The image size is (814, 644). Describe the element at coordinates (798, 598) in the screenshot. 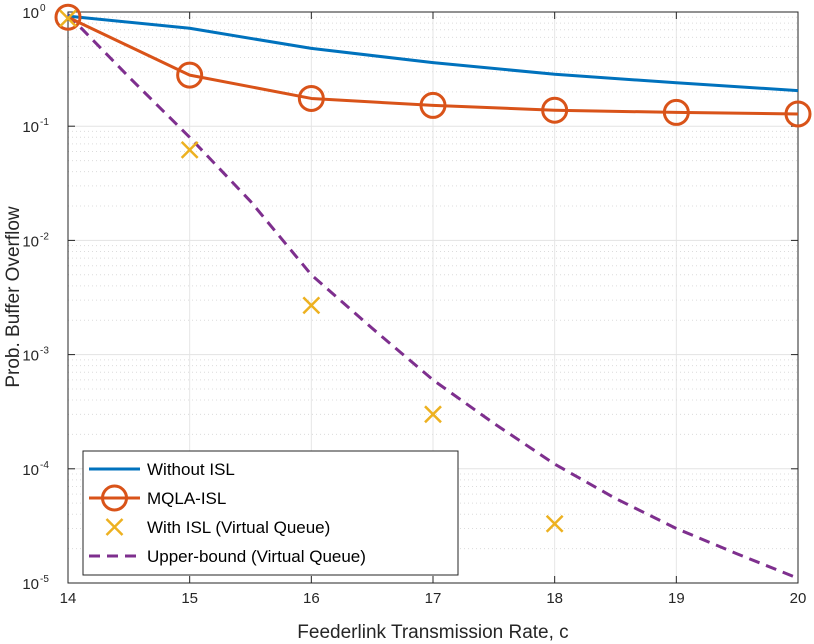

I see `x-tick-label: 20` at that location.